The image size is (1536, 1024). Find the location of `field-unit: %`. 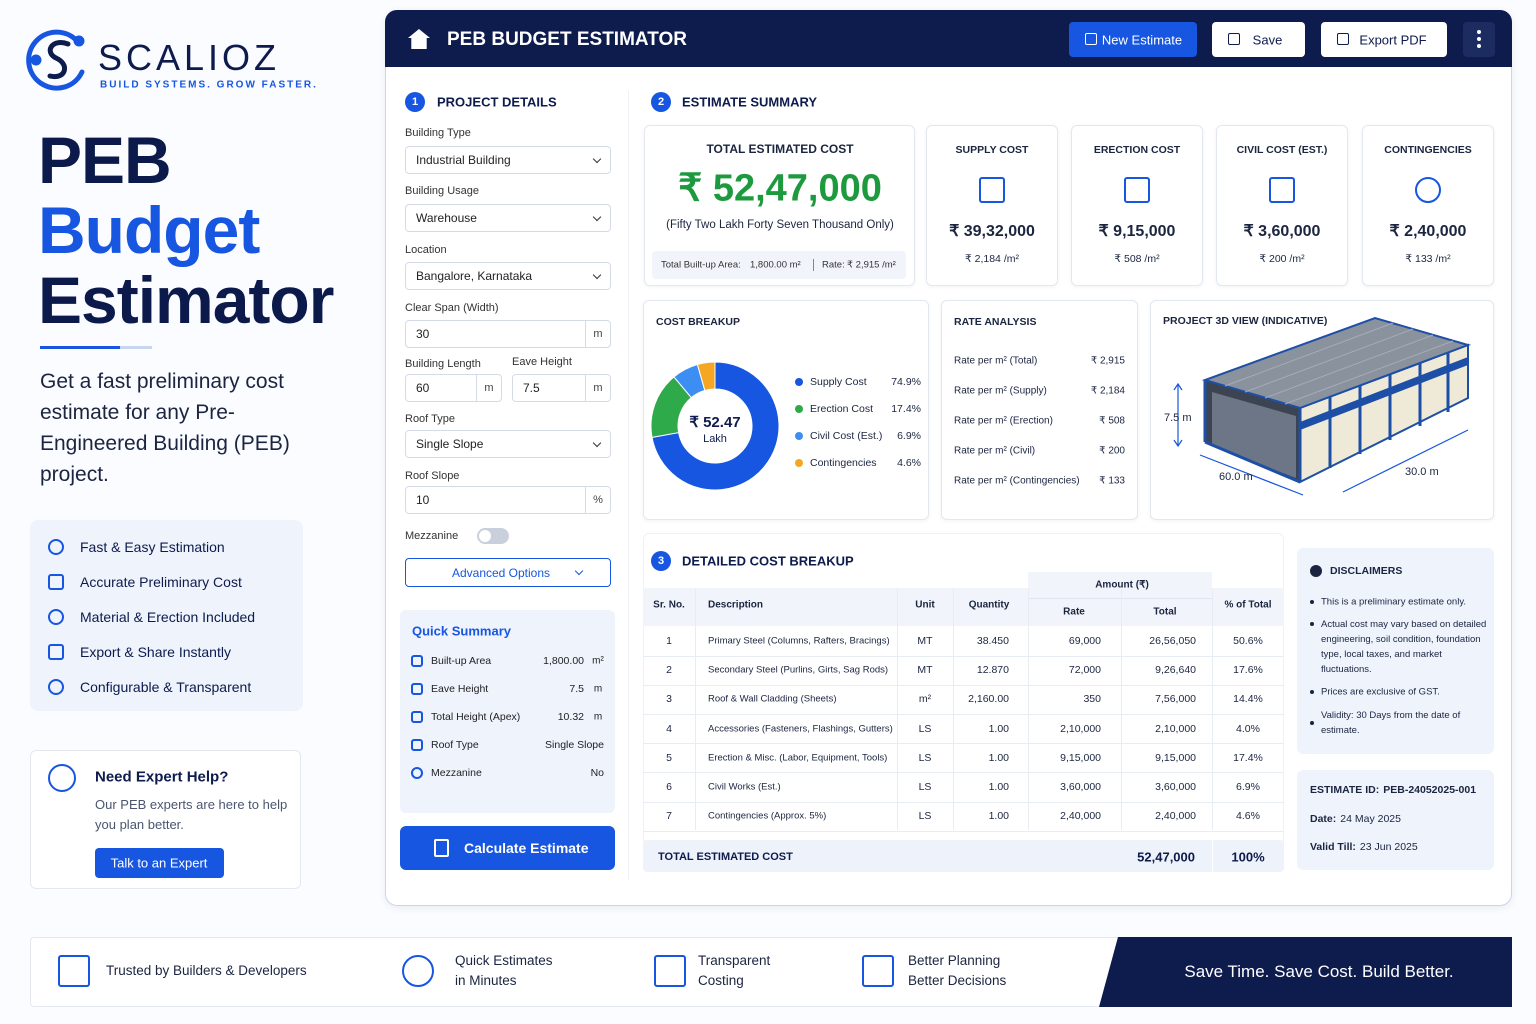

field-unit: % is located at coordinates (598, 500).